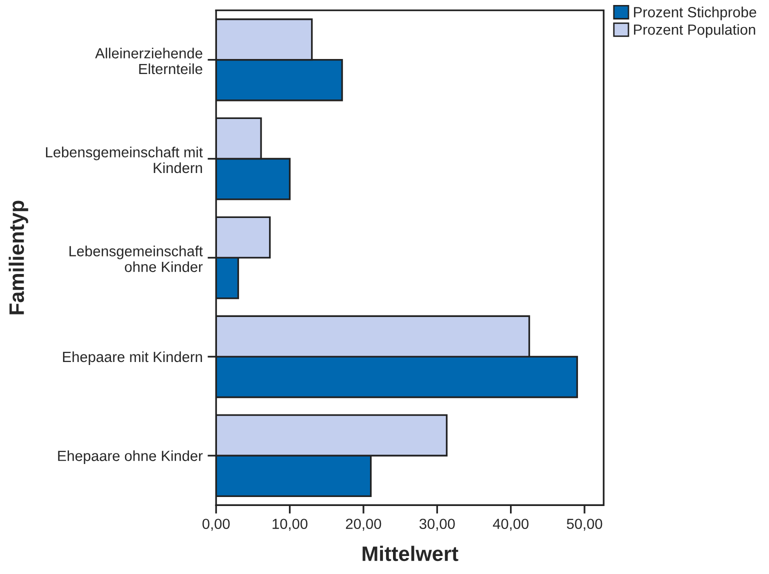 This screenshot has height=574, width=769. Describe the element at coordinates (136, 259) in the screenshot. I see `y-tick-label: Lebensgemeinschaft ohne Kinder` at that location.